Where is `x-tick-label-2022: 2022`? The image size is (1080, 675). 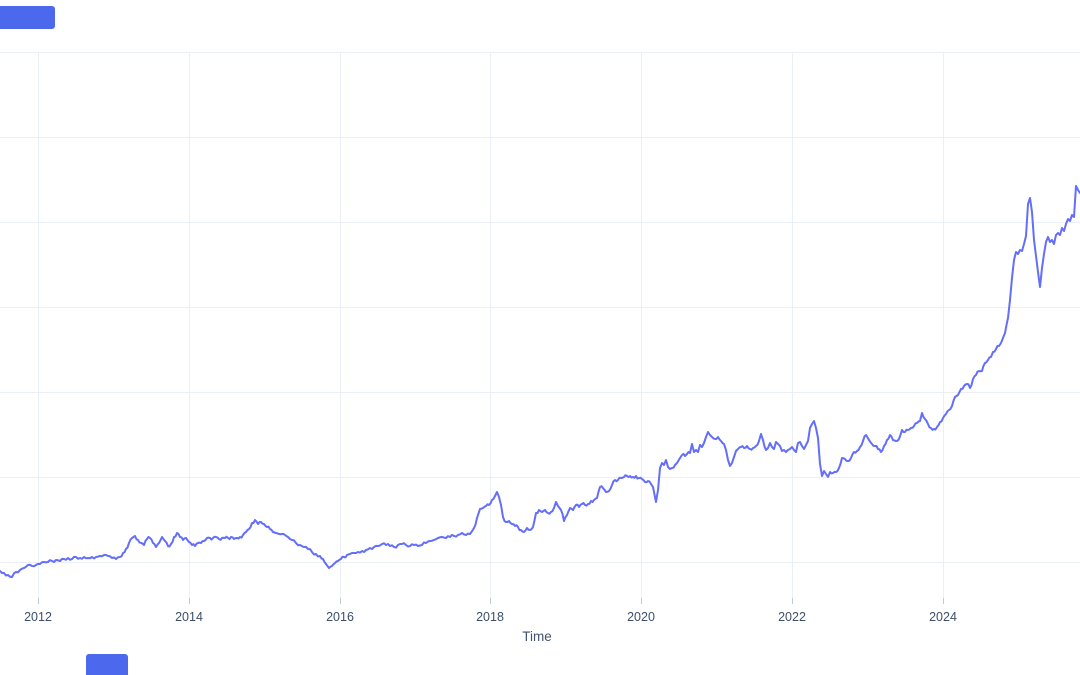
x-tick-label-2022: 2022 is located at coordinates (792, 617).